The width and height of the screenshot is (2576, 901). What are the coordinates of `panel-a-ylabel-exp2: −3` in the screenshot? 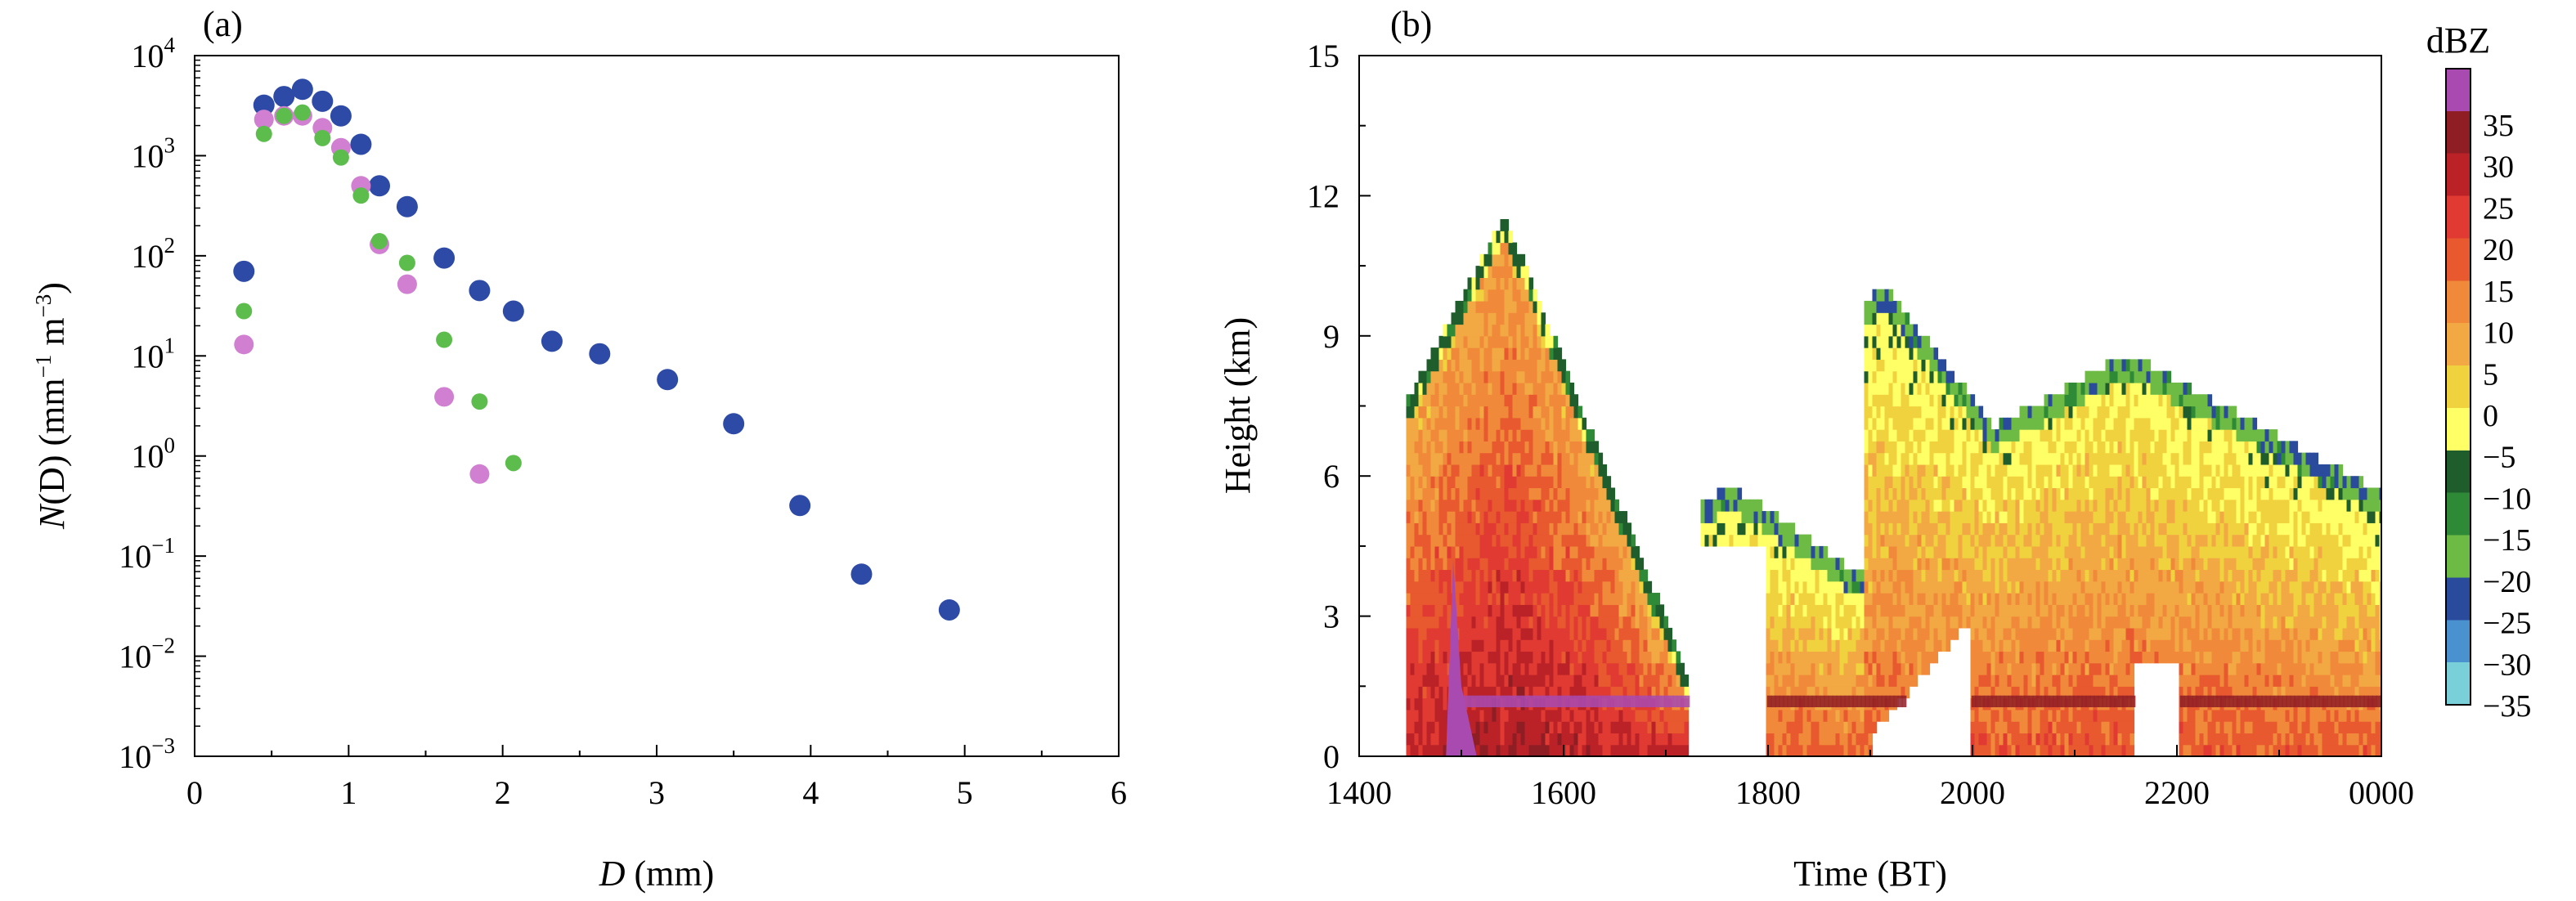 It's located at (43, 306).